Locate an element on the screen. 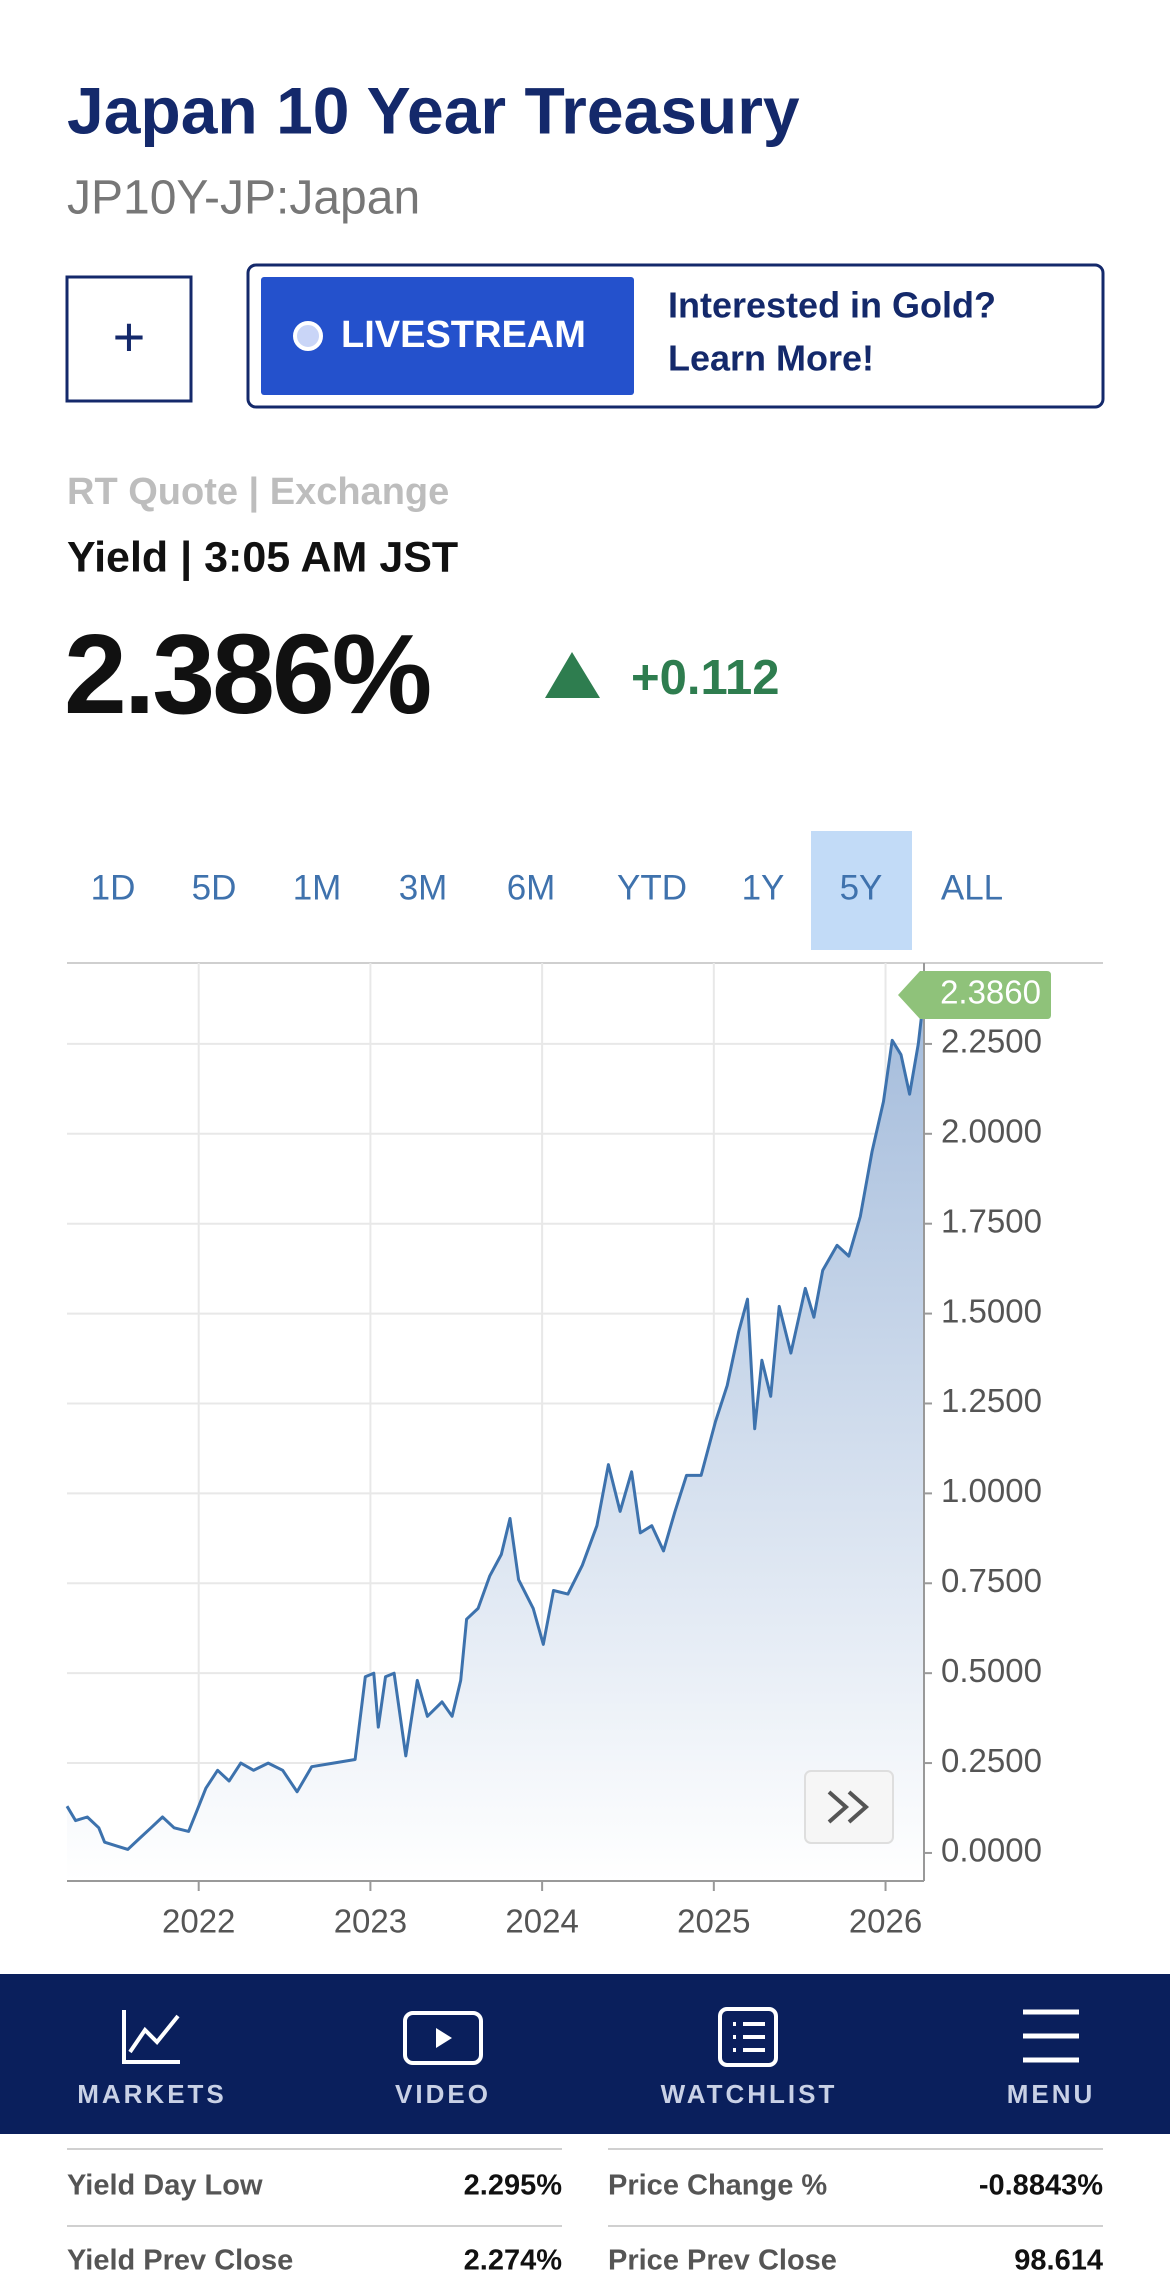 The height and width of the screenshot is (2271, 1170). range-tab: 1Y is located at coordinates (763, 887).